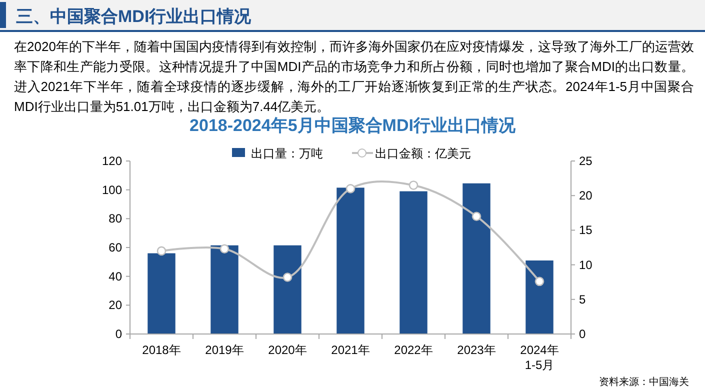 This screenshot has width=705, height=392. I want to click on y2-tick-label: 15, so click(586, 230).